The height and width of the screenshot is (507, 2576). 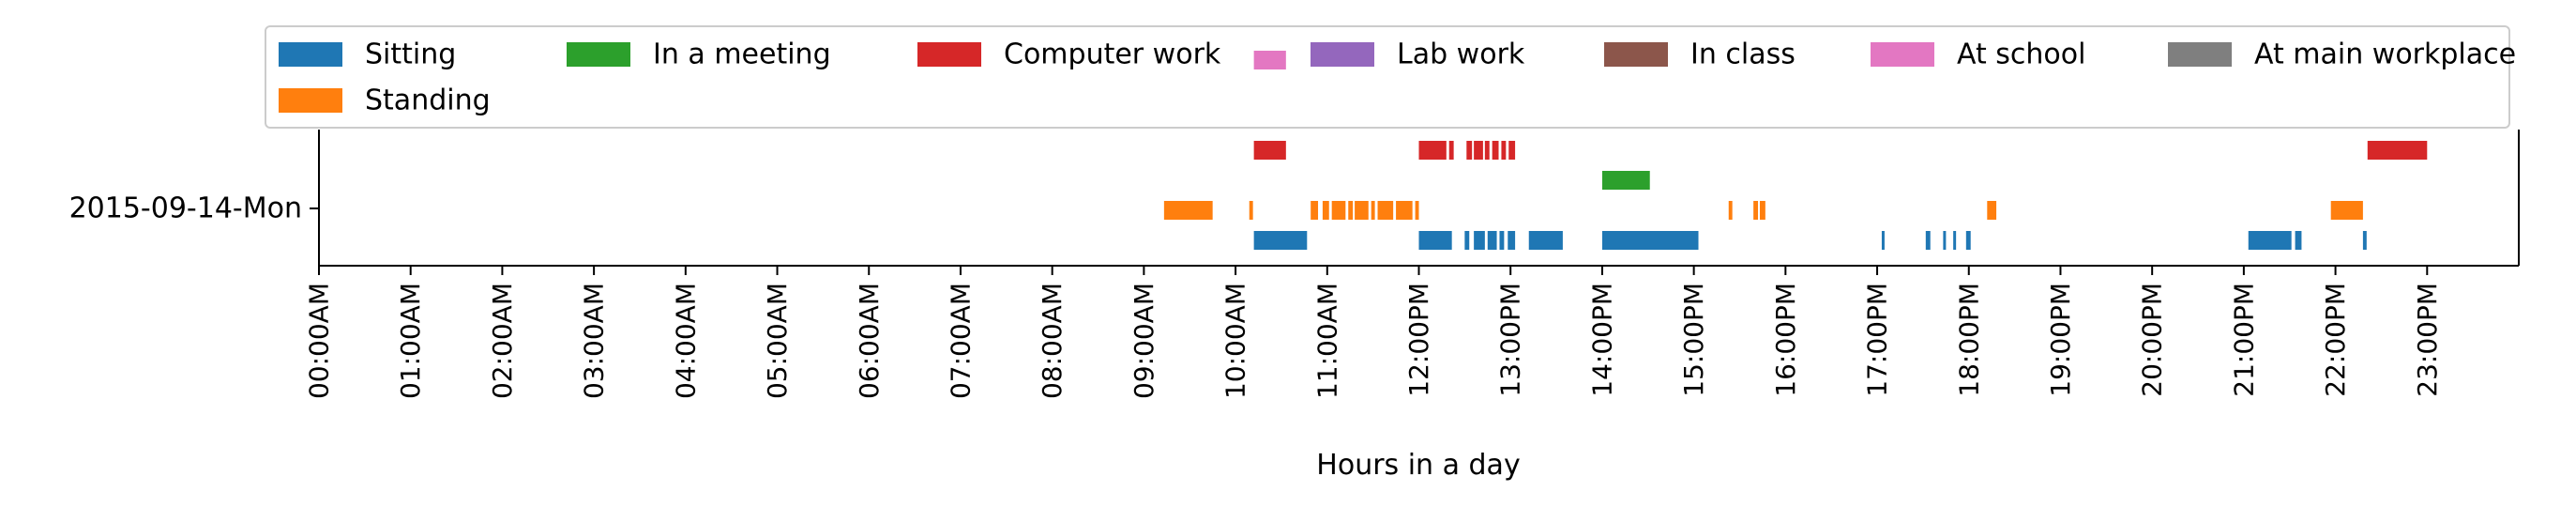 I want to click on x-tick-label: 08:00AM, so click(x=1052, y=341).